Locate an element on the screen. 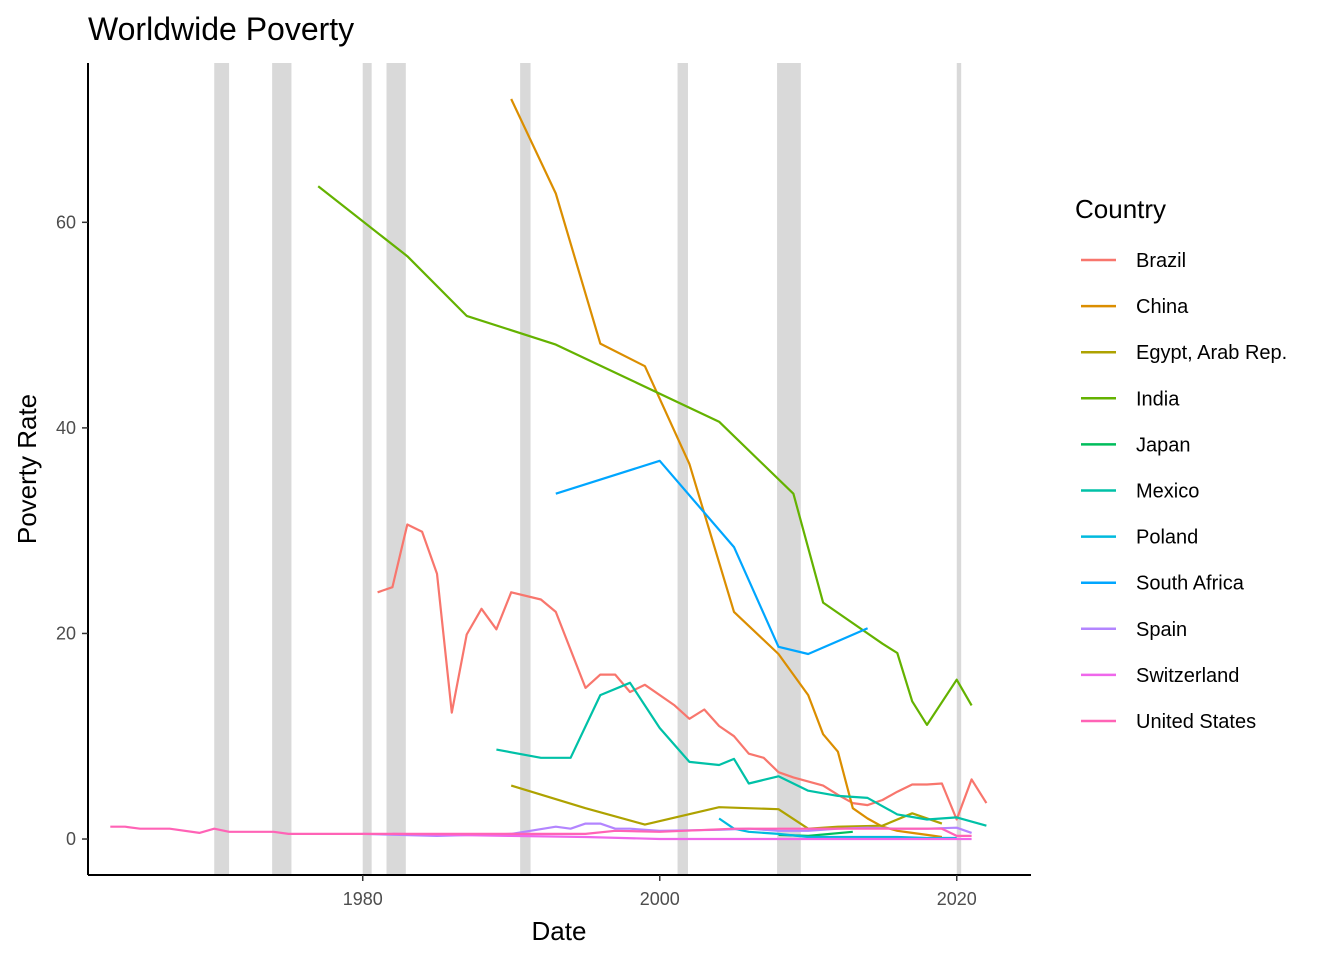 This screenshot has width=1344, height=960. legend-label-mexico: Mexico is located at coordinates (1167, 492).